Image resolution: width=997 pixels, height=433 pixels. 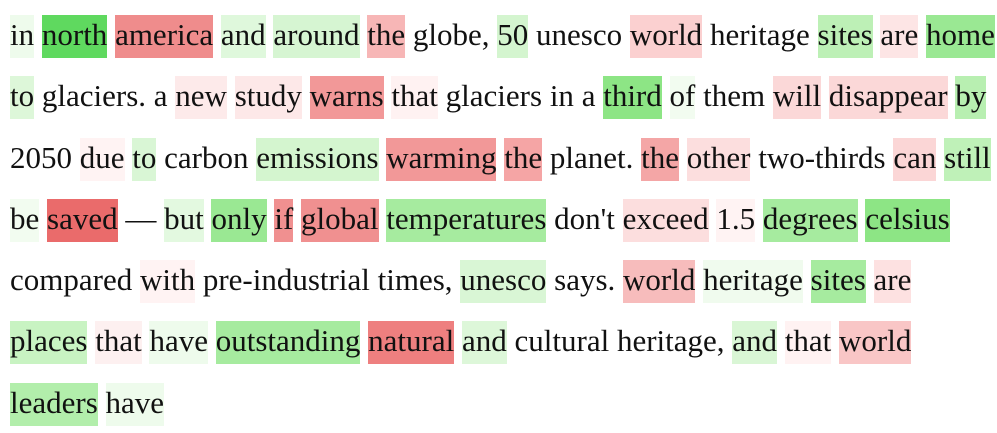 What do you see at coordinates (71, 280) in the screenshot?
I see `word-token: compared` at bounding box center [71, 280].